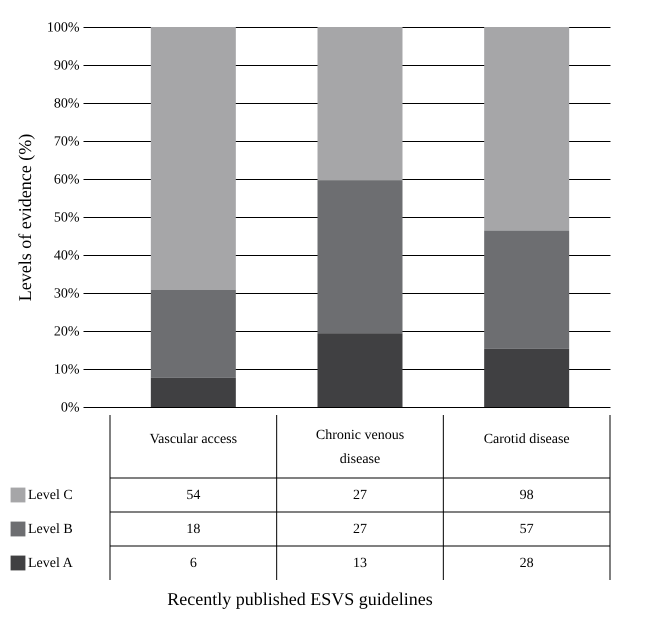 This screenshot has height=639, width=648. I want to click on text: 28, so click(527, 563).